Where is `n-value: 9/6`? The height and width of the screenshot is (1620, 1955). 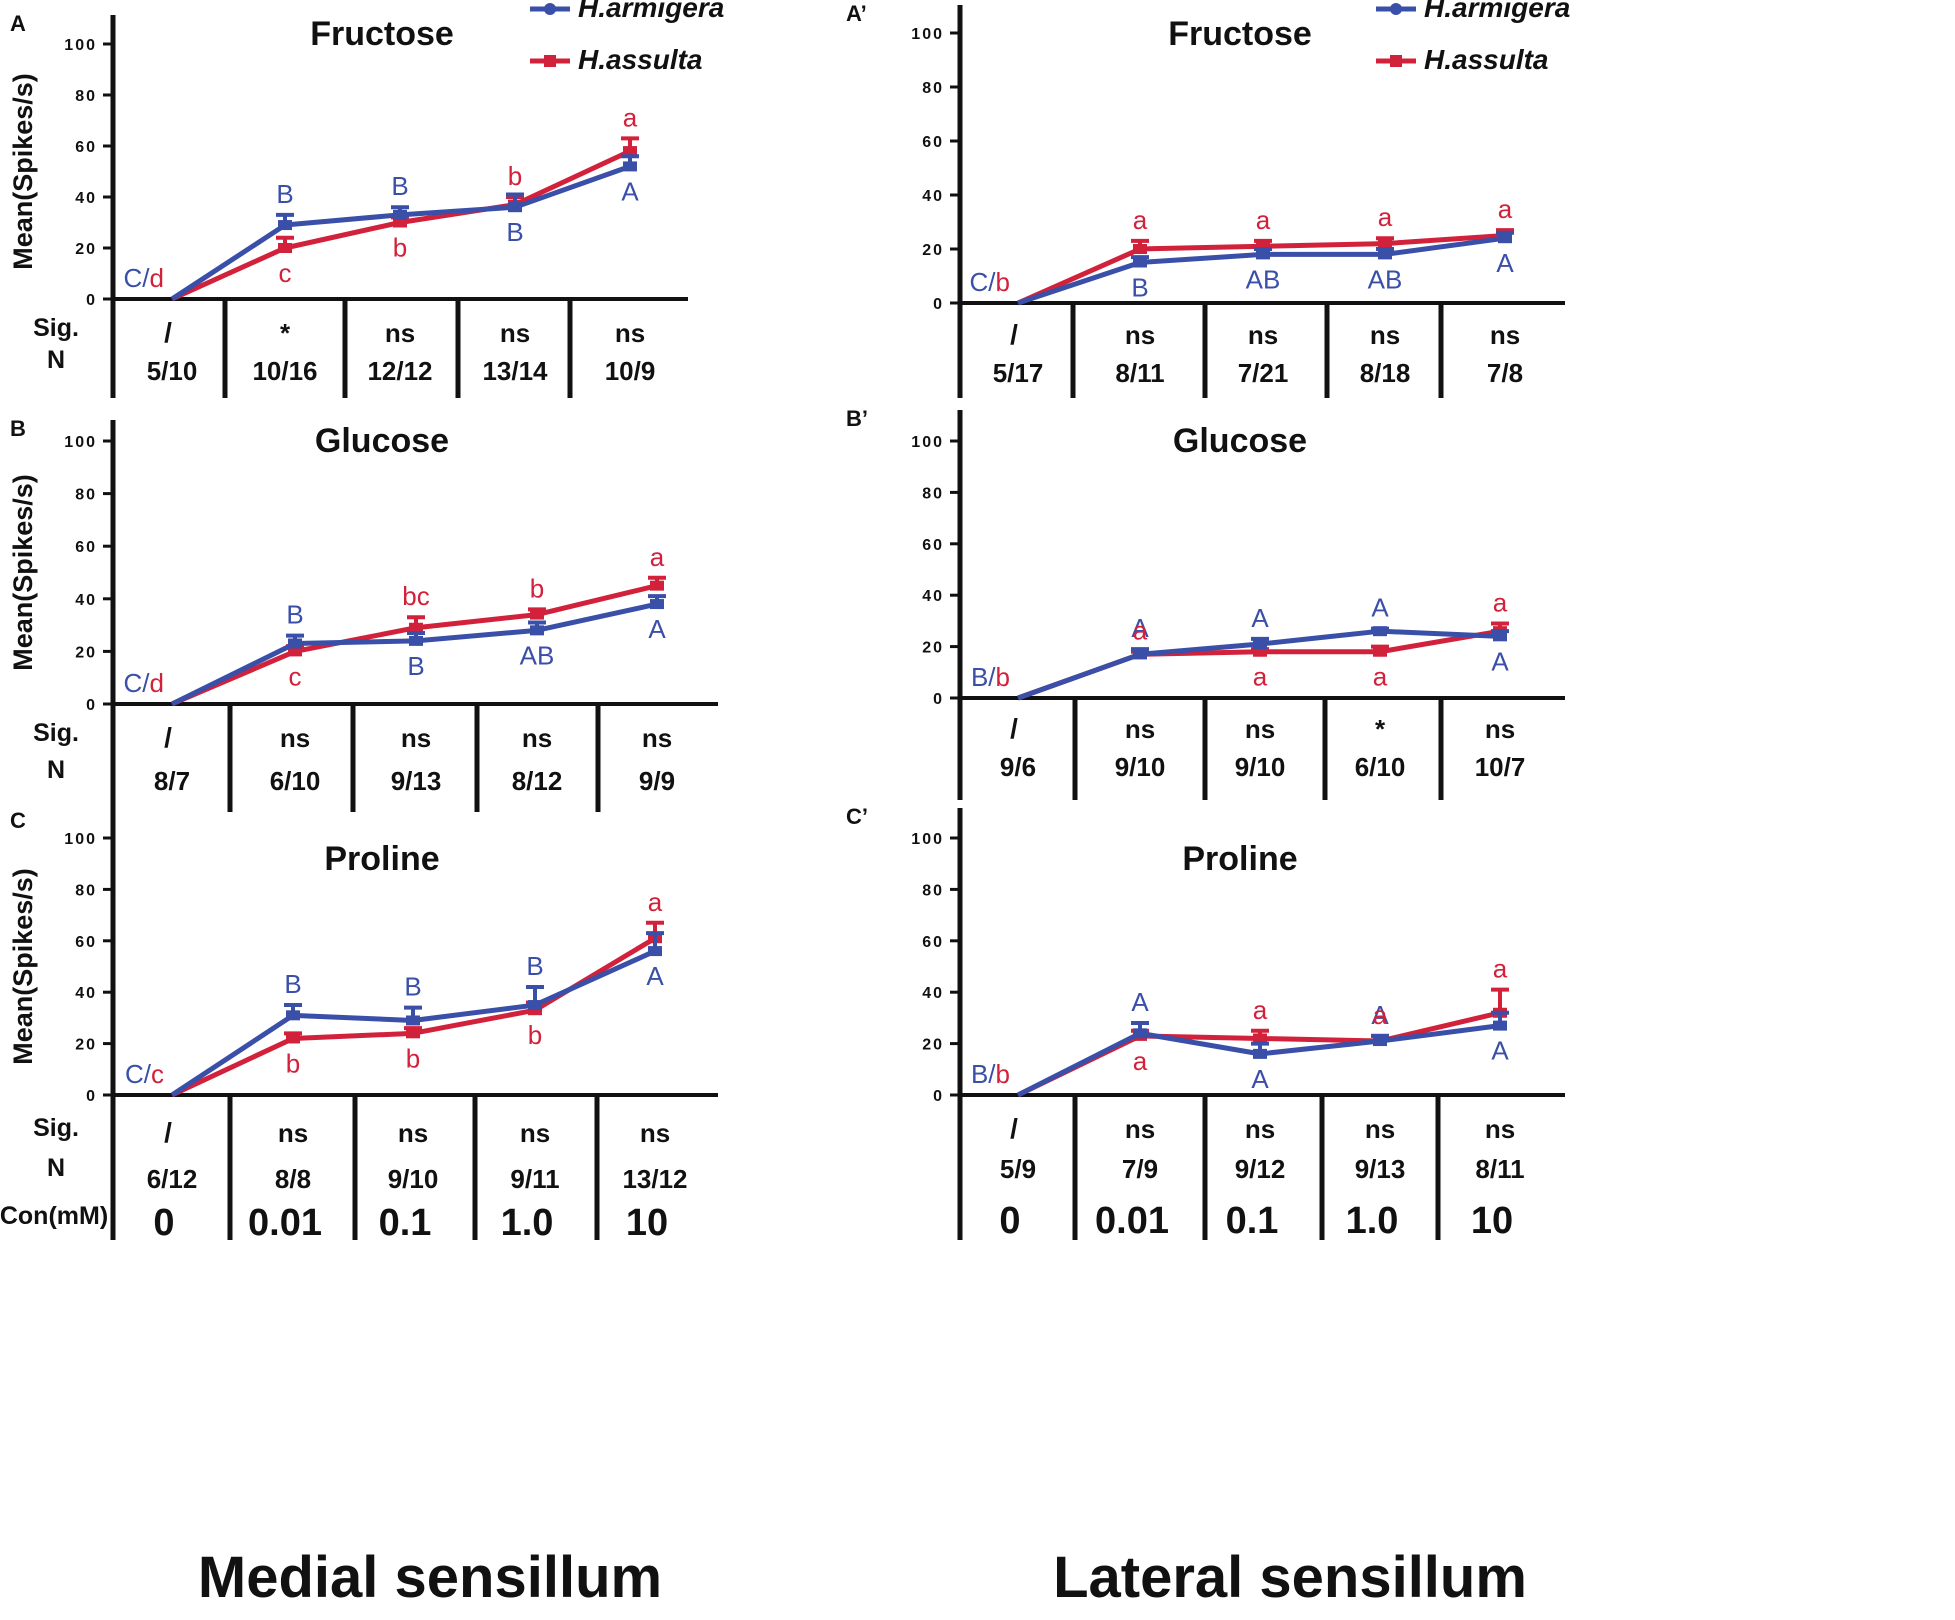
n-value: 9/6 is located at coordinates (1018, 767).